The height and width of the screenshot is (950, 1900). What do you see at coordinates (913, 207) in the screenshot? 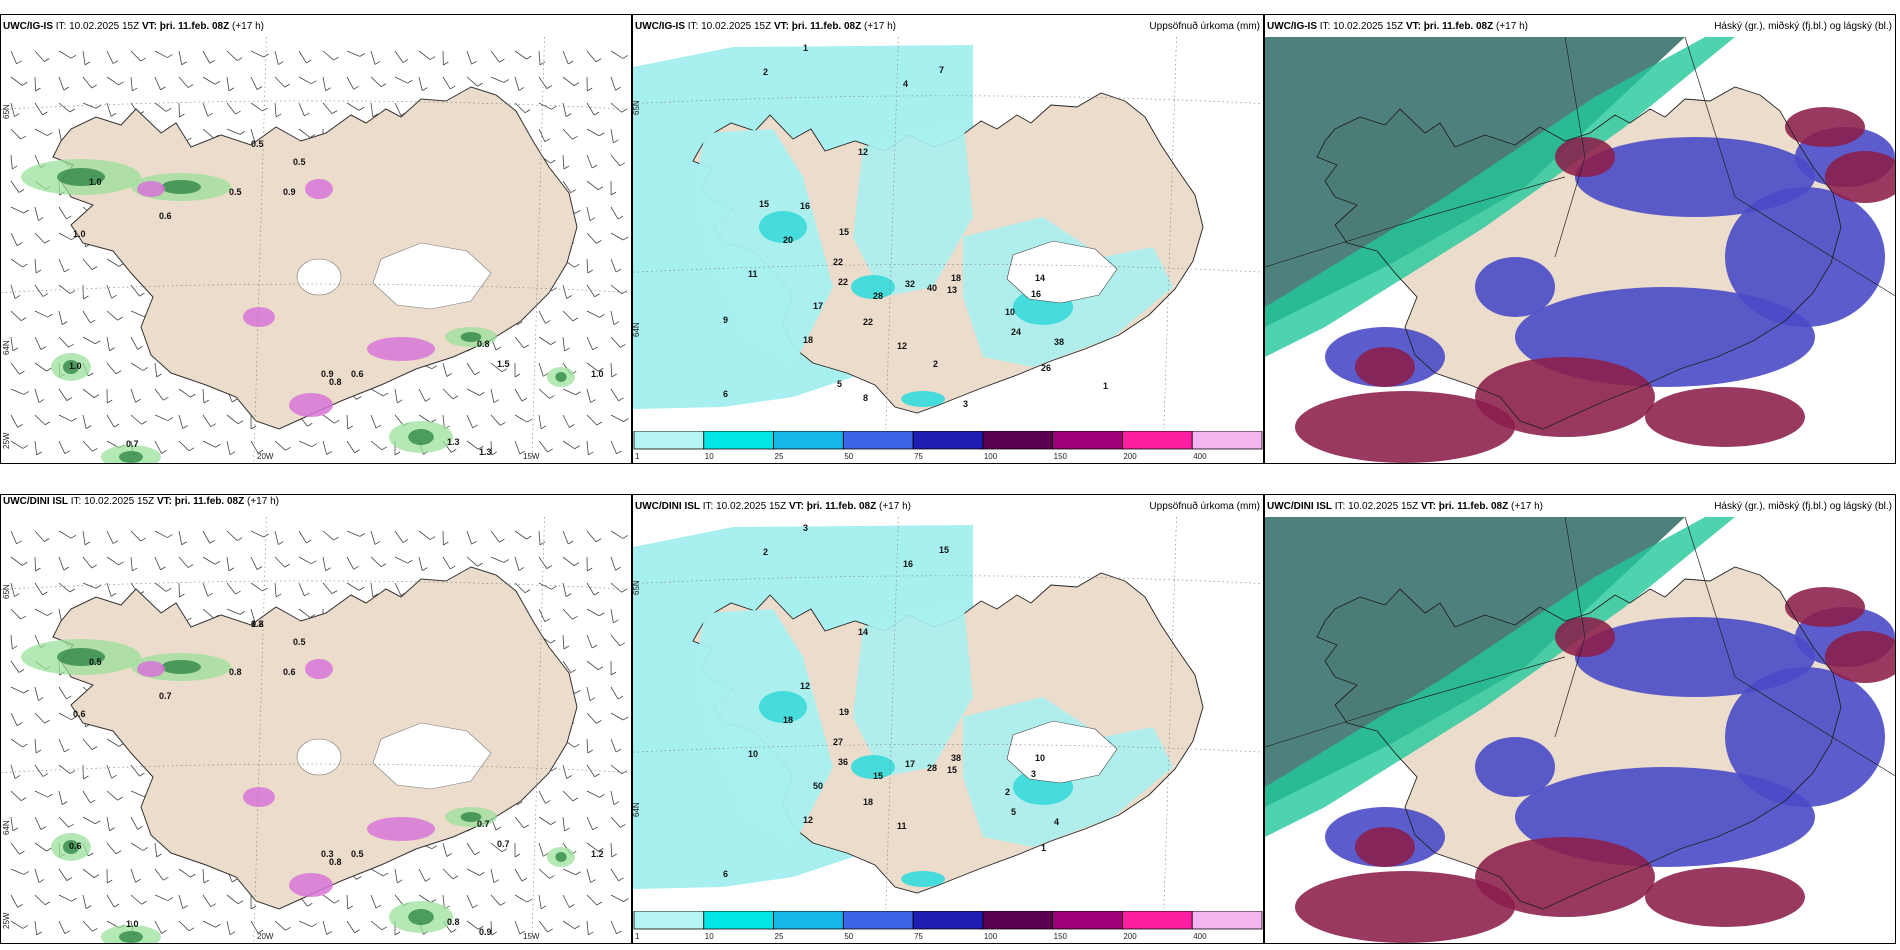
I see `precip-central` at bounding box center [913, 207].